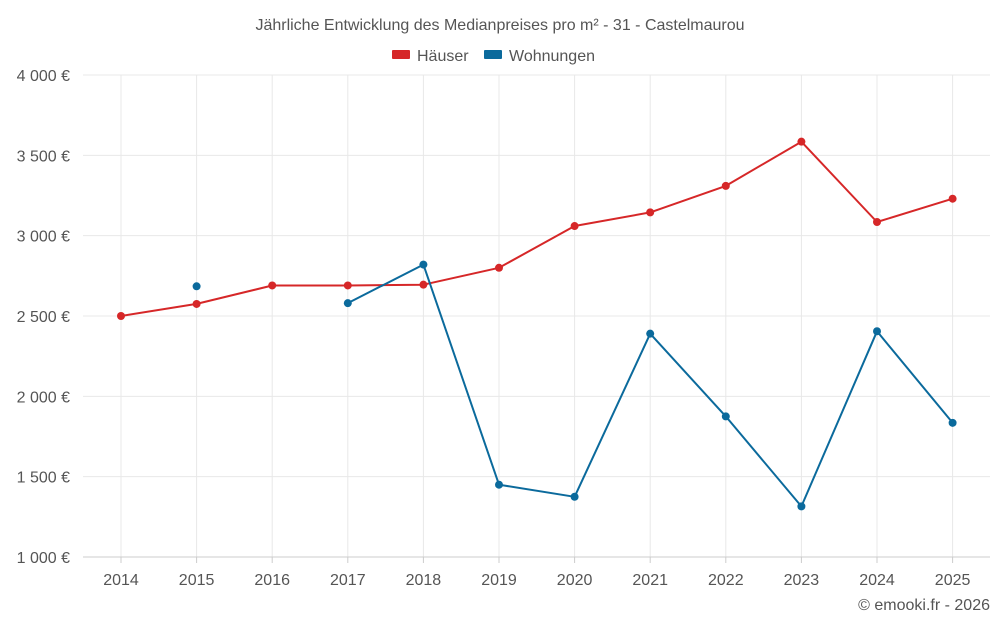 The width and height of the screenshot is (1000, 625). Describe the element at coordinates (43, 478) in the screenshot. I see `y-tick-label: 1 500 €` at that location.